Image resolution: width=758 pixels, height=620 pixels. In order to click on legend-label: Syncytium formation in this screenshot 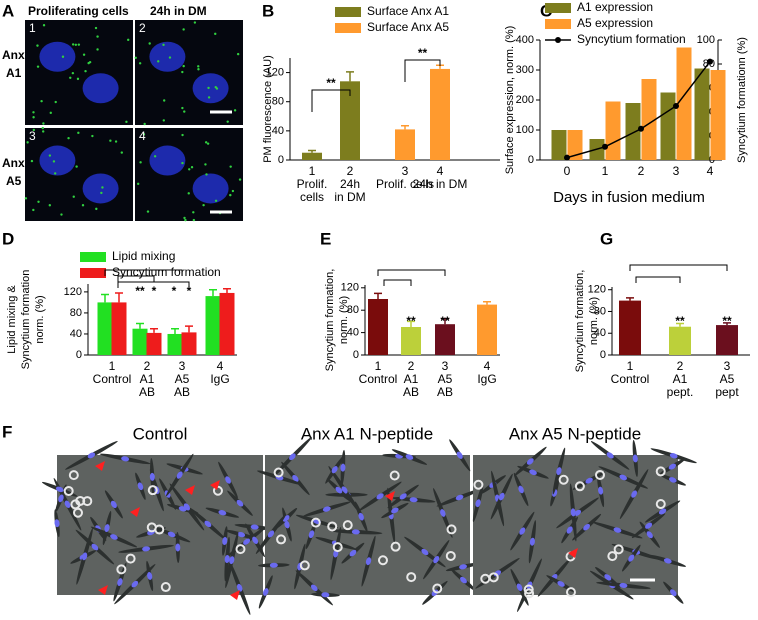, I will do `click(166, 272)`.